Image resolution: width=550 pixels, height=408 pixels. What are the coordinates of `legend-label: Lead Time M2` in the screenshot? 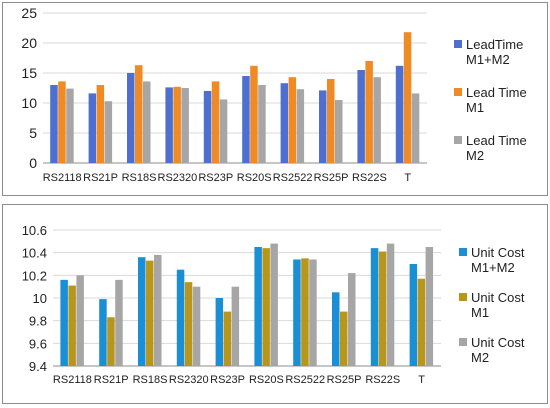 It's located at (496, 148).